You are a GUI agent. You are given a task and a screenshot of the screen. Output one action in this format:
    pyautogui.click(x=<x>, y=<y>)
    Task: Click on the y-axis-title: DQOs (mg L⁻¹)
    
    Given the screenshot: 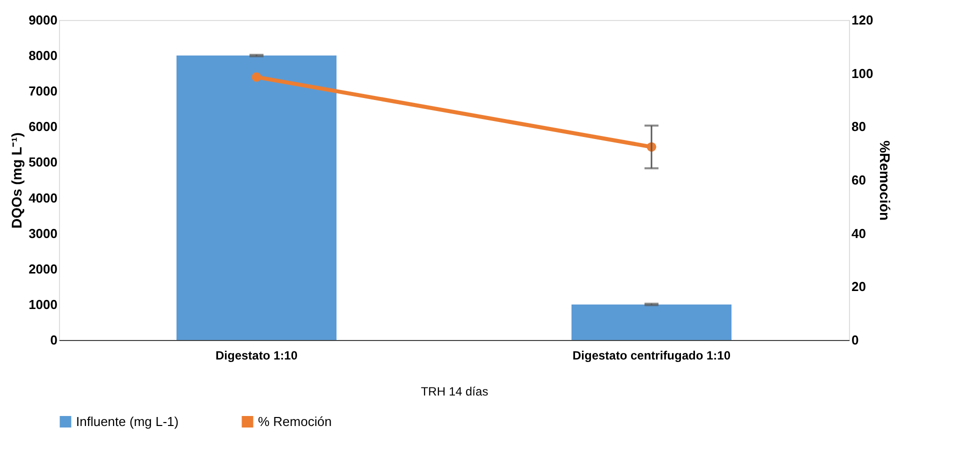 What is the action you would take?
    pyautogui.click(x=16, y=180)
    